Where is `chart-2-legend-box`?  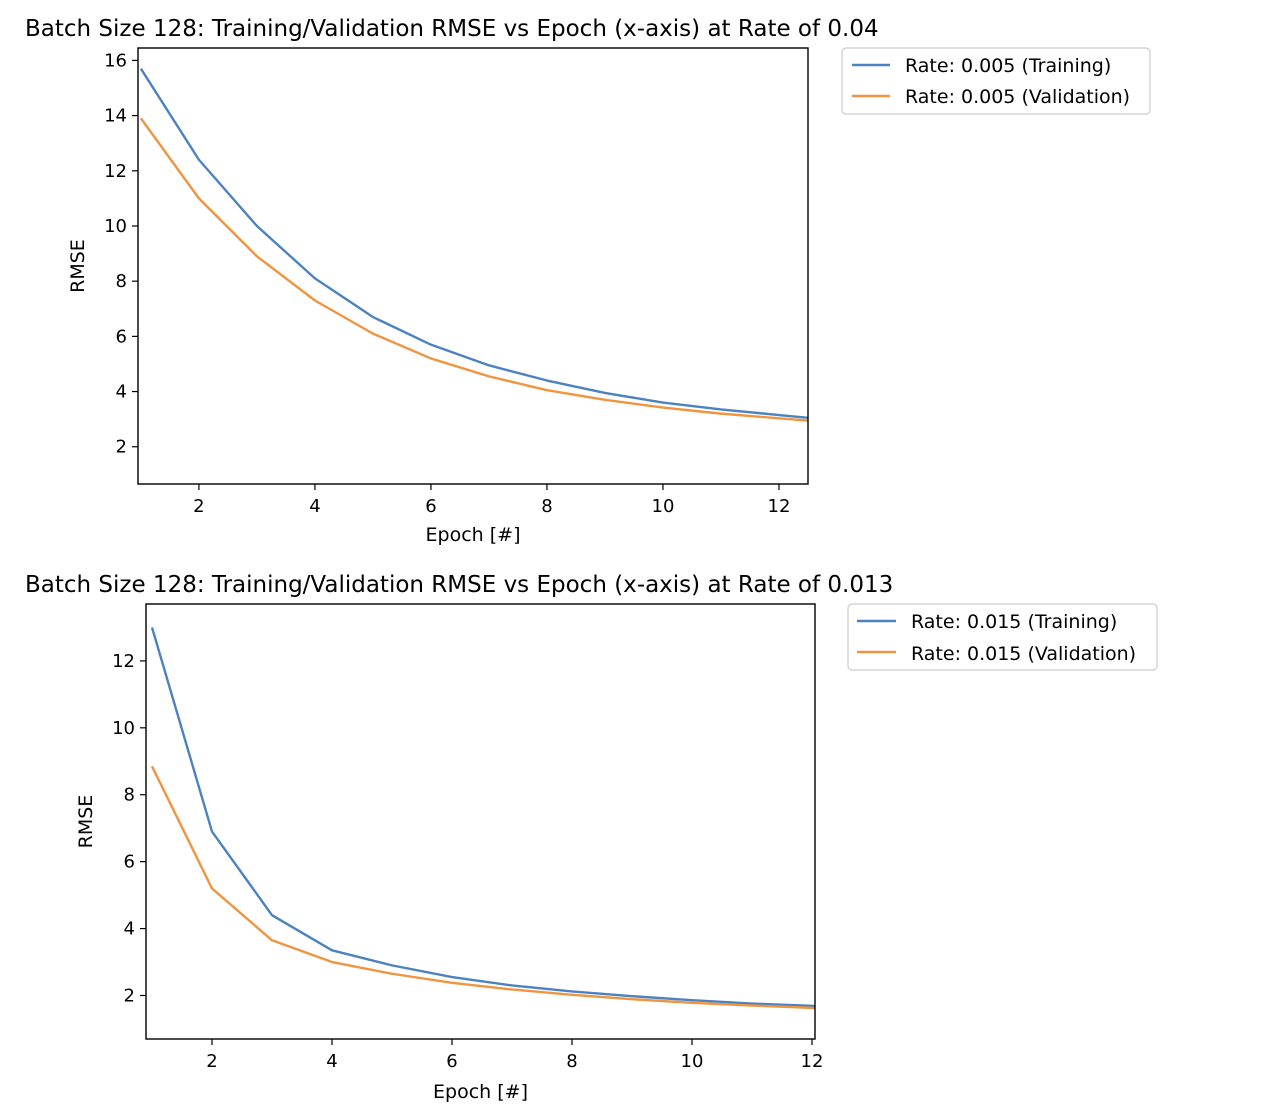
chart-2-legend-box is located at coordinates (1002, 637).